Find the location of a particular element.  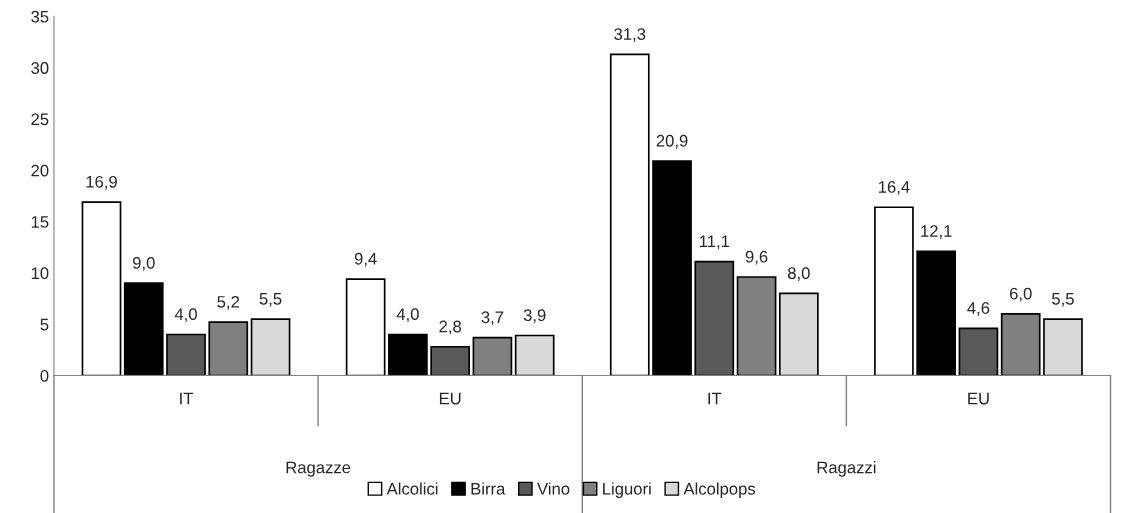

text: Ragazze is located at coordinates (318, 469).